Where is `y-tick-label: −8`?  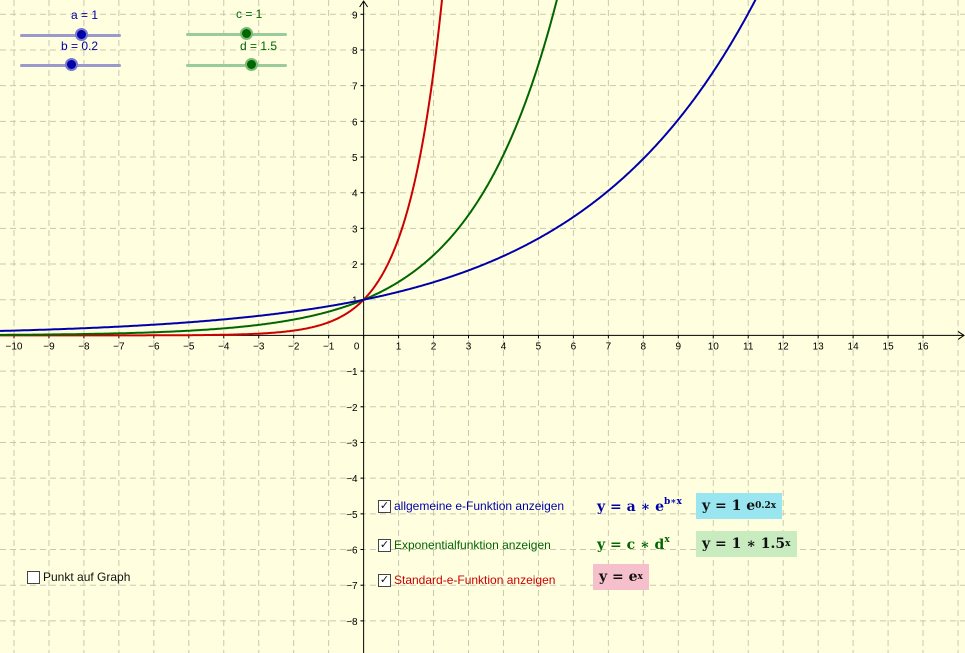
y-tick-label: −8 is located at coordinates (352, 622).